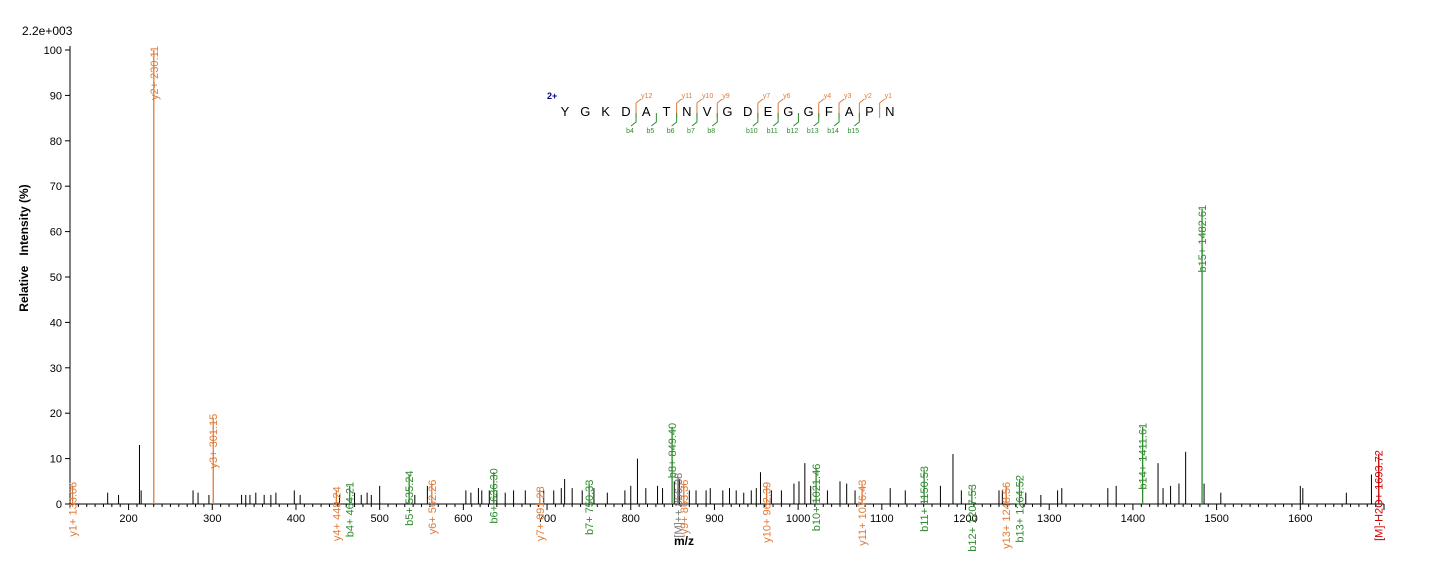 The image size is (1436, 562). I want to click on x-tick-label: 500, so click(379, 519).